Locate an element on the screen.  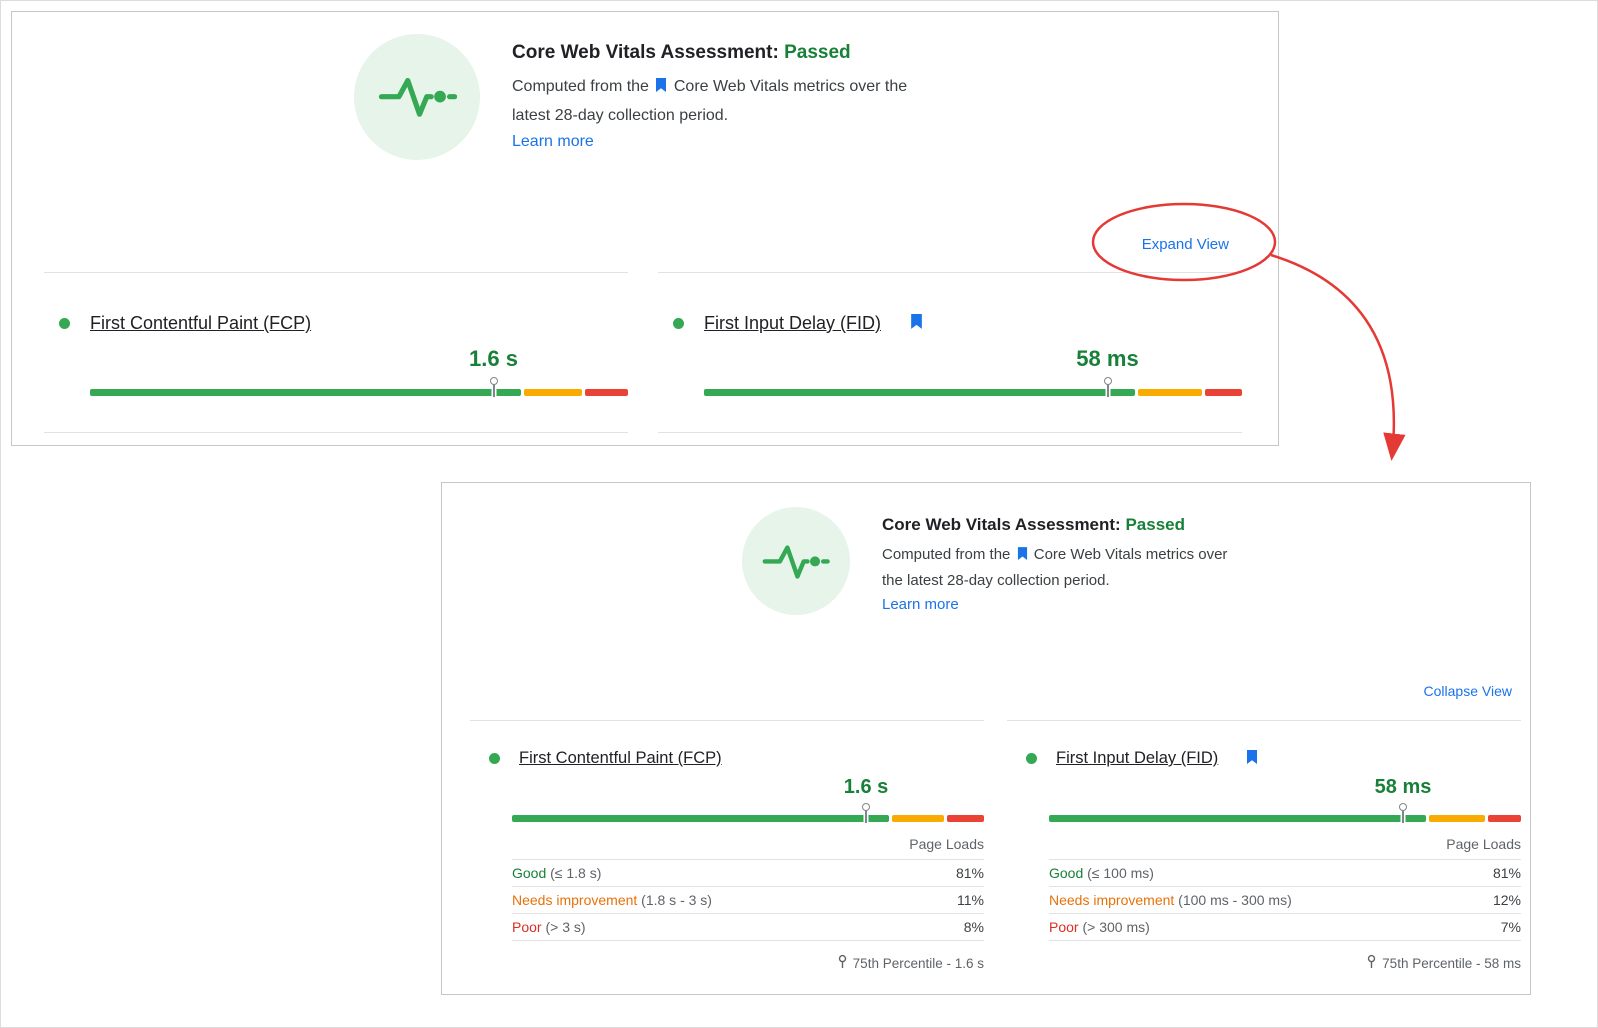
row-range: (≤ 100 ms) is located at coordinates (1120, 873).